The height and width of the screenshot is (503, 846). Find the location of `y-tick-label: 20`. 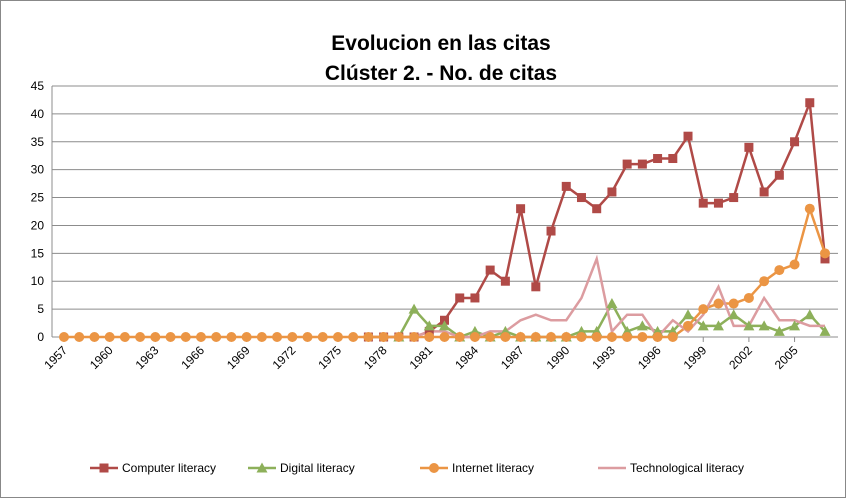

y-tick-label: 20 is located at coordinates (38, 225).